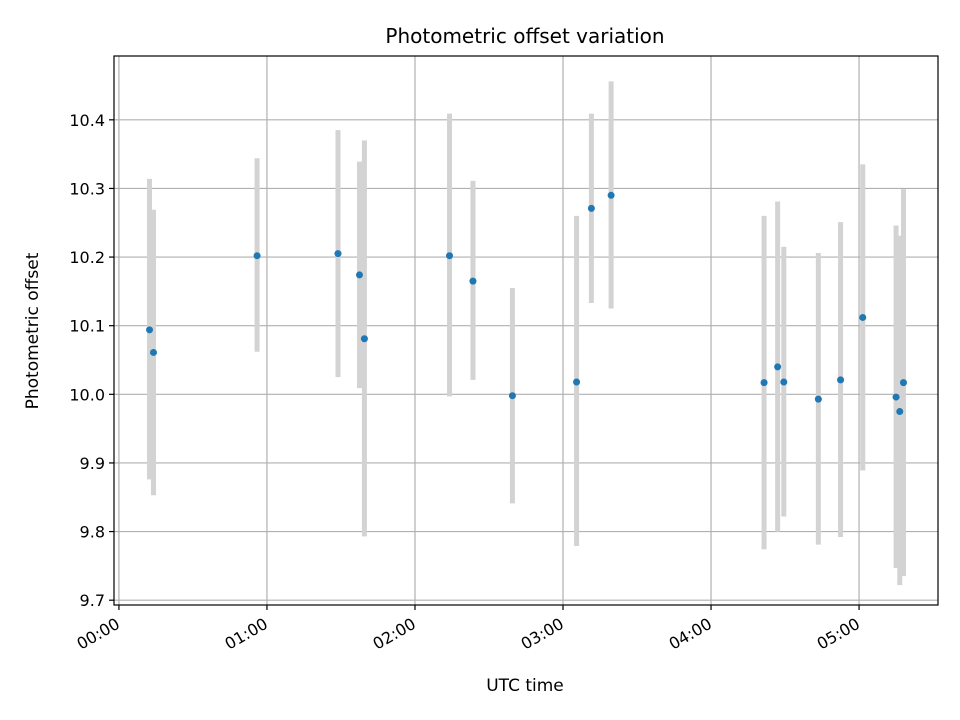 The height and width of the screenshot is (720, 960). Describe the element at coordinates (33, 330) in the screenshot. I see `y-axis-title: Photometric offset` at that location.